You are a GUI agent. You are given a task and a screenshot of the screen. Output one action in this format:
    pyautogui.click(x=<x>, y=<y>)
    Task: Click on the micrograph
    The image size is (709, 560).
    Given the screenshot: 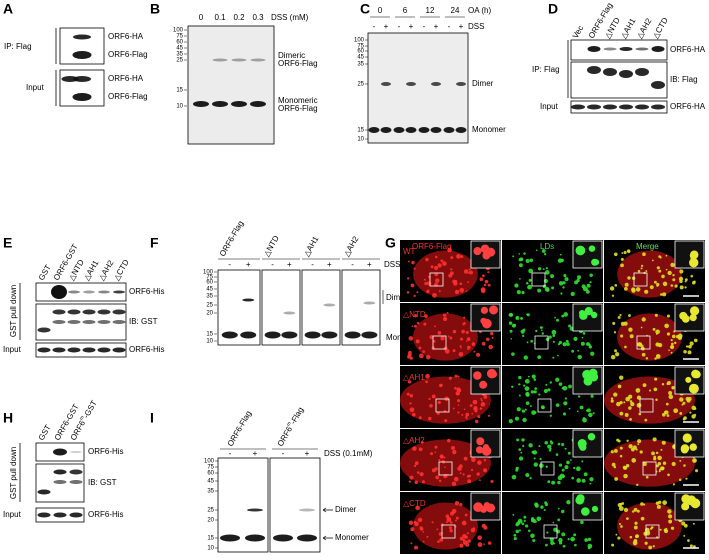 What is the action you would take?
    pyautogui.click(x=552, y=271)
    